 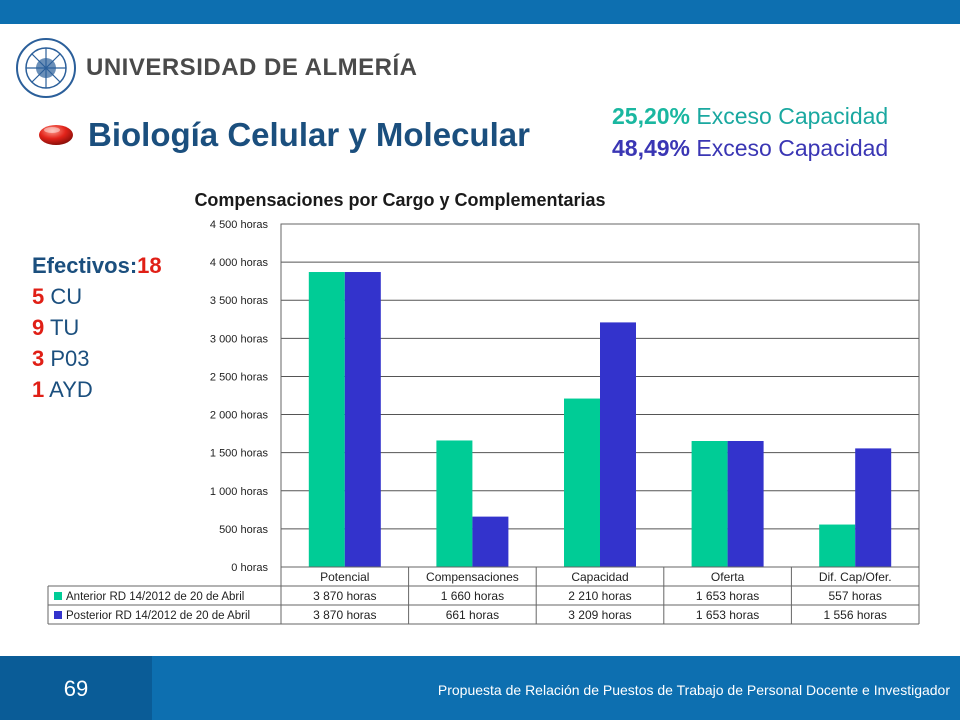 What do you see at coordinates (855, 596) in the screenshot?
I see `data-label: 557 horas` at bounding box center [855, 596].